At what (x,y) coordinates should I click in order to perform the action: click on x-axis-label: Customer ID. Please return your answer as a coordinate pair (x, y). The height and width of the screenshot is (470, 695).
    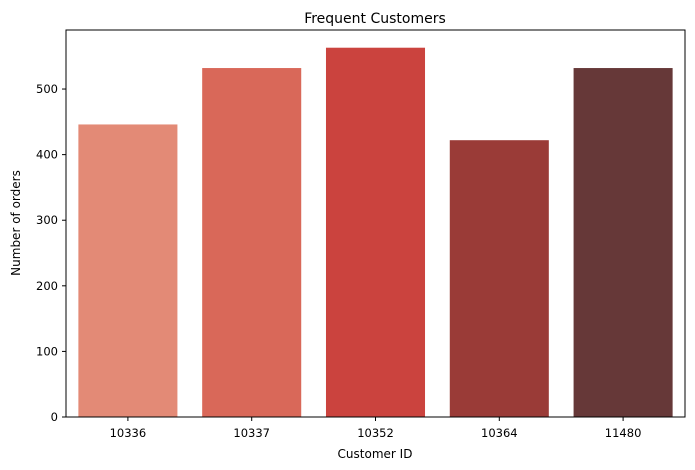
    Looking at the image, I should click on (375, 454).